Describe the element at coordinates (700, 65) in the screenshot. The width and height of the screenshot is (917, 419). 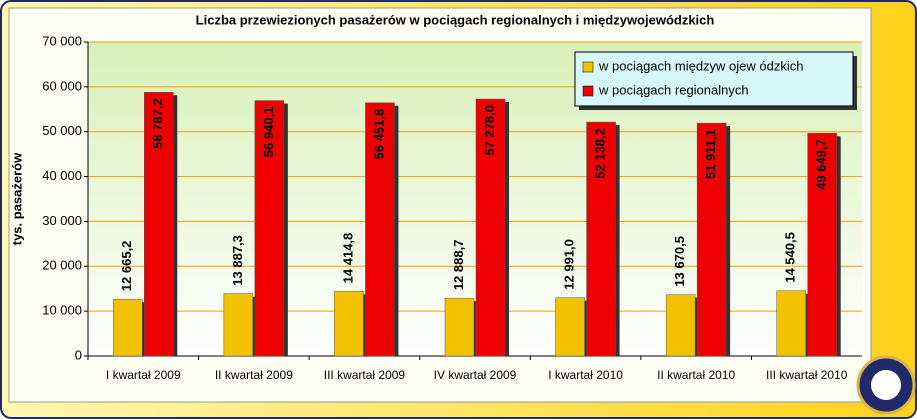
I see `legend-label: w pociągach międzyw ojew ódzkich` at that location.